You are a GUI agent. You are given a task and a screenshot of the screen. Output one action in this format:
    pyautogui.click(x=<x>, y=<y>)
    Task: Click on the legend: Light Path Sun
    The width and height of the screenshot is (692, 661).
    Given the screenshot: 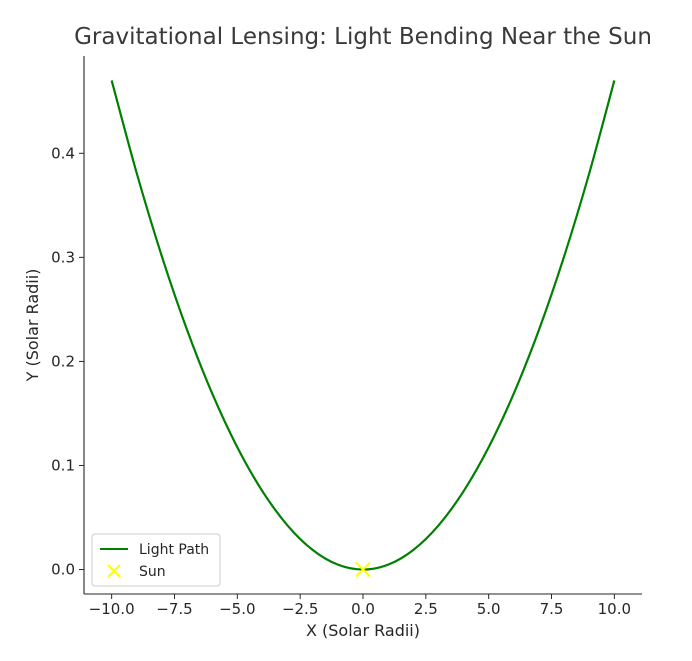 What is the action you would take?
    pyautogui.click(x=156, y=560)
    